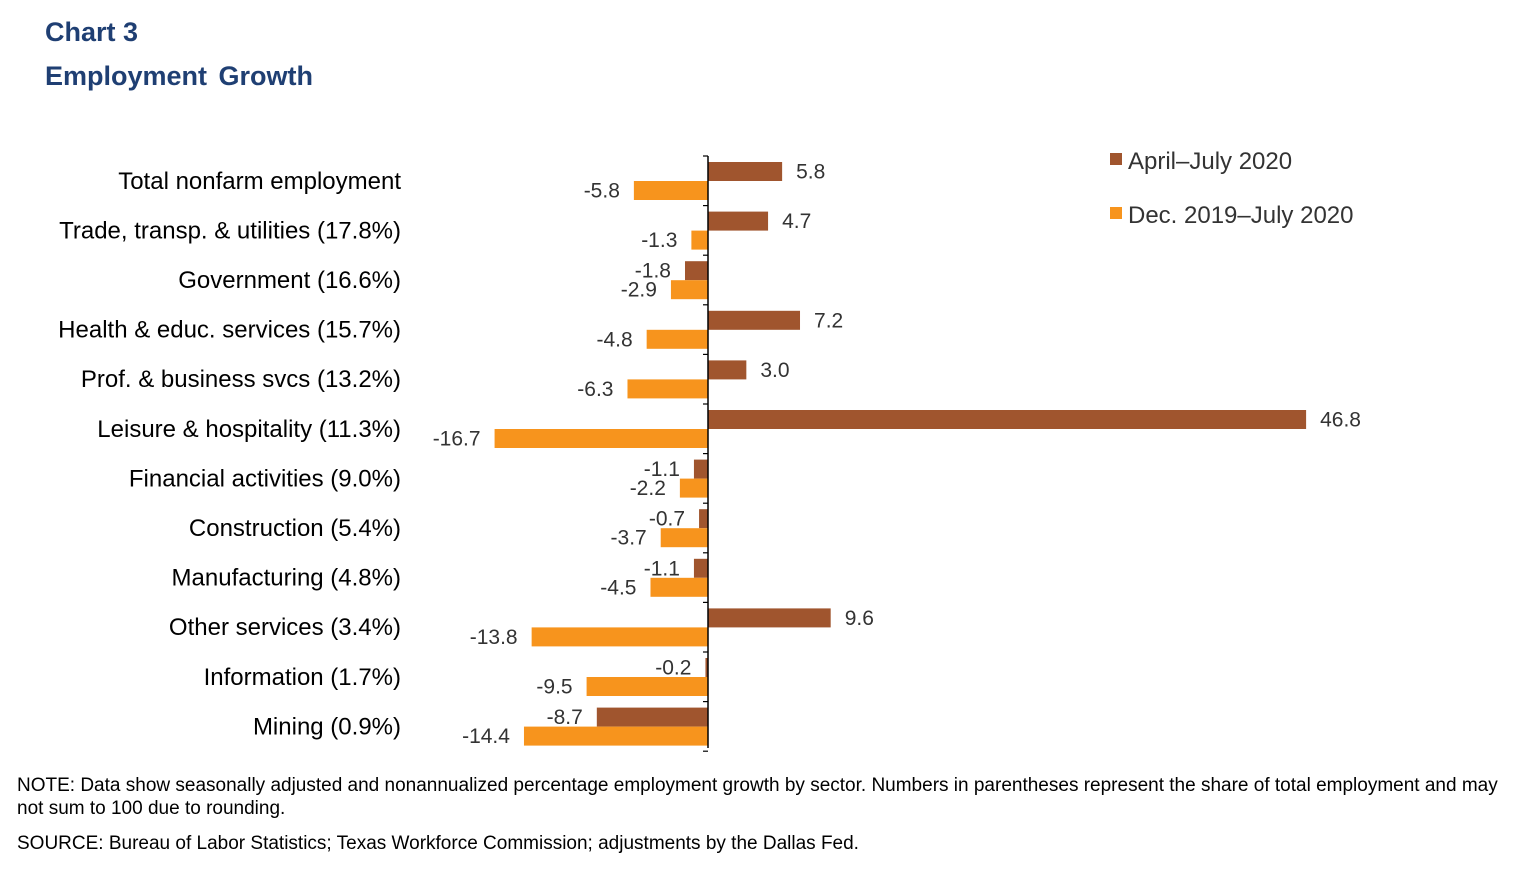 This screenshot has width=1535, height=874. I want to click on category-label: Trade, transp. & utilities (17.8%), so click(230, 230).